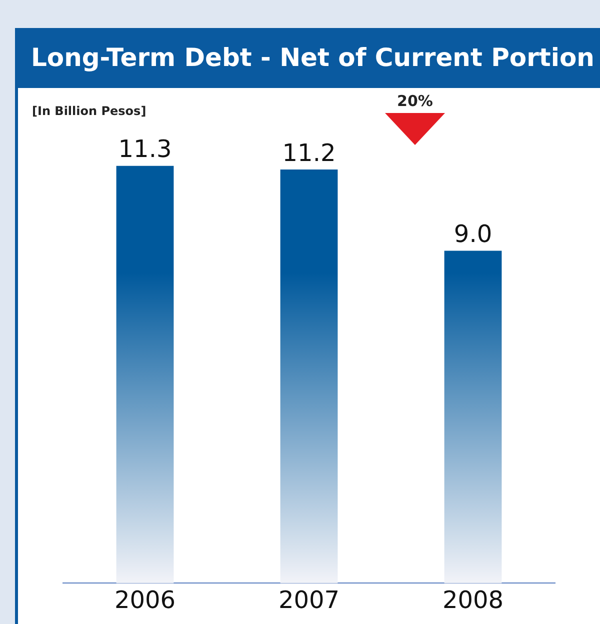 This screenshot has height=624, width=600. What do you see at coordinates (415, 101) in the screenshot?
I see `text: 20%` at bounding box center [415, 101].